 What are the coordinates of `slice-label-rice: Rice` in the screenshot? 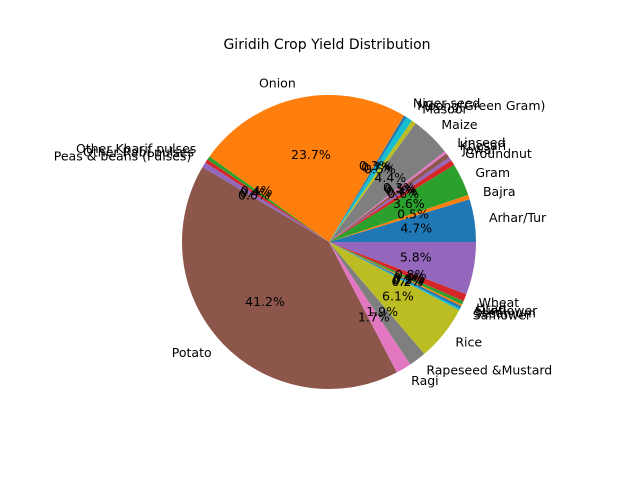 It's located at (468, 341).